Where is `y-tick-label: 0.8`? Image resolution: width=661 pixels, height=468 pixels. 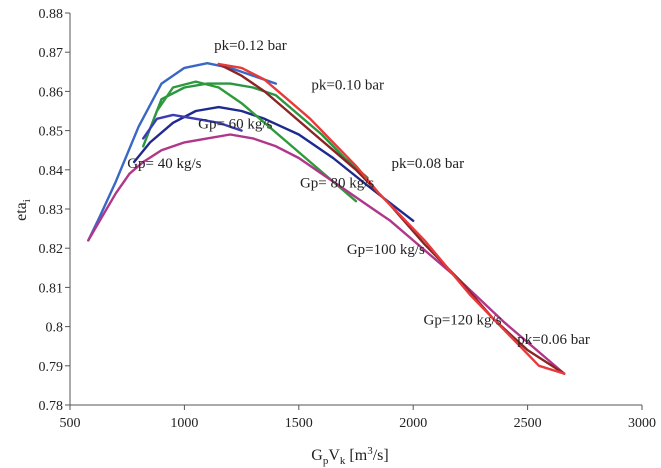 y-tick-label: 0.8 is located at coordinates (55, 328).